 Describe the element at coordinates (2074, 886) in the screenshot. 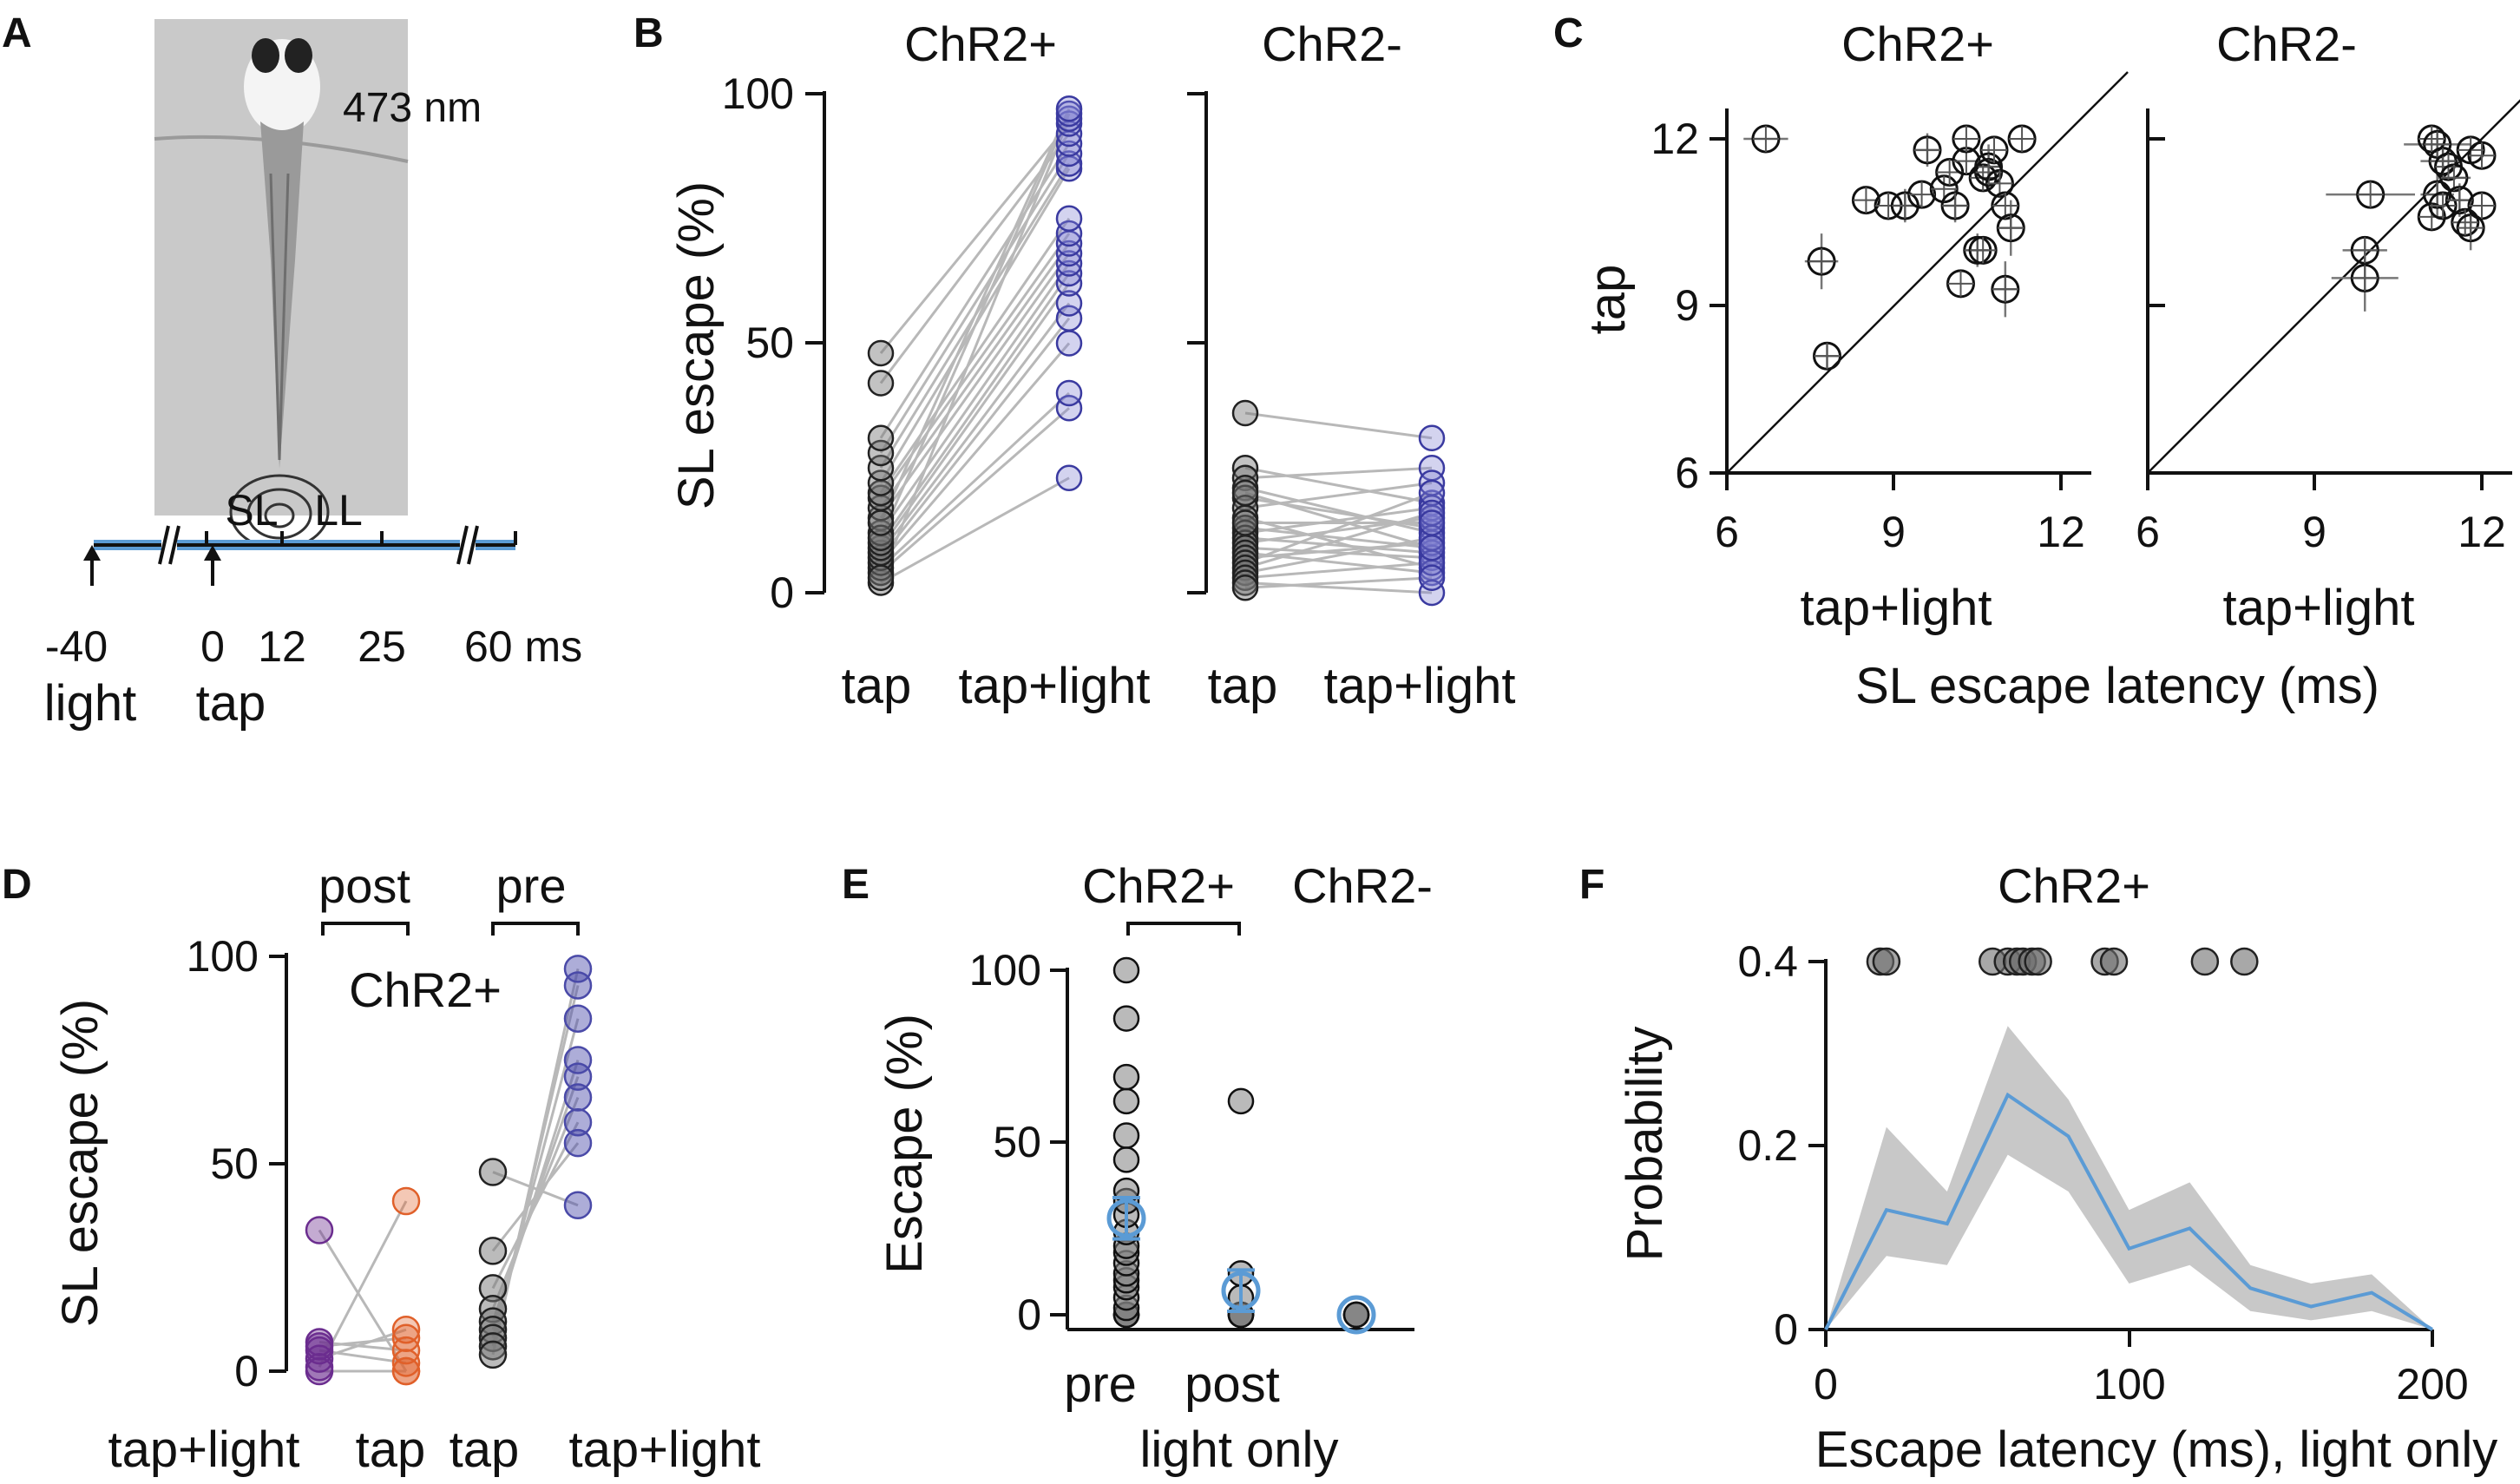

I see `f-title: ChR2+` at that location.